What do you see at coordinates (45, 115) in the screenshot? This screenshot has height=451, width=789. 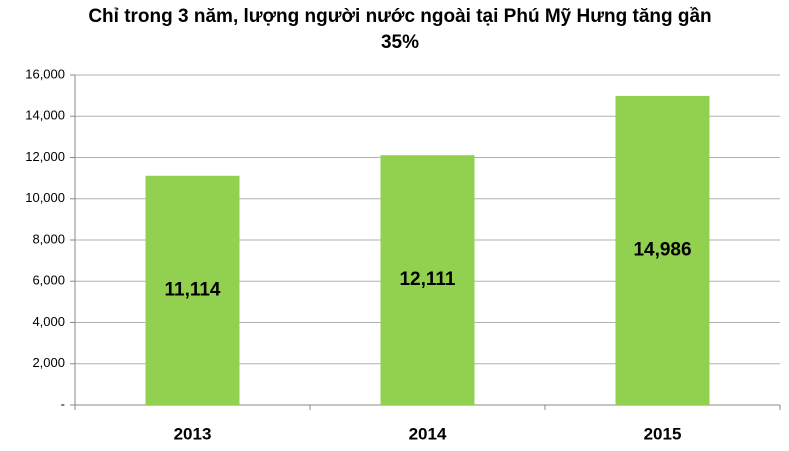 I see `y-tick-label: 14,000` at bounding box center [45, 115].